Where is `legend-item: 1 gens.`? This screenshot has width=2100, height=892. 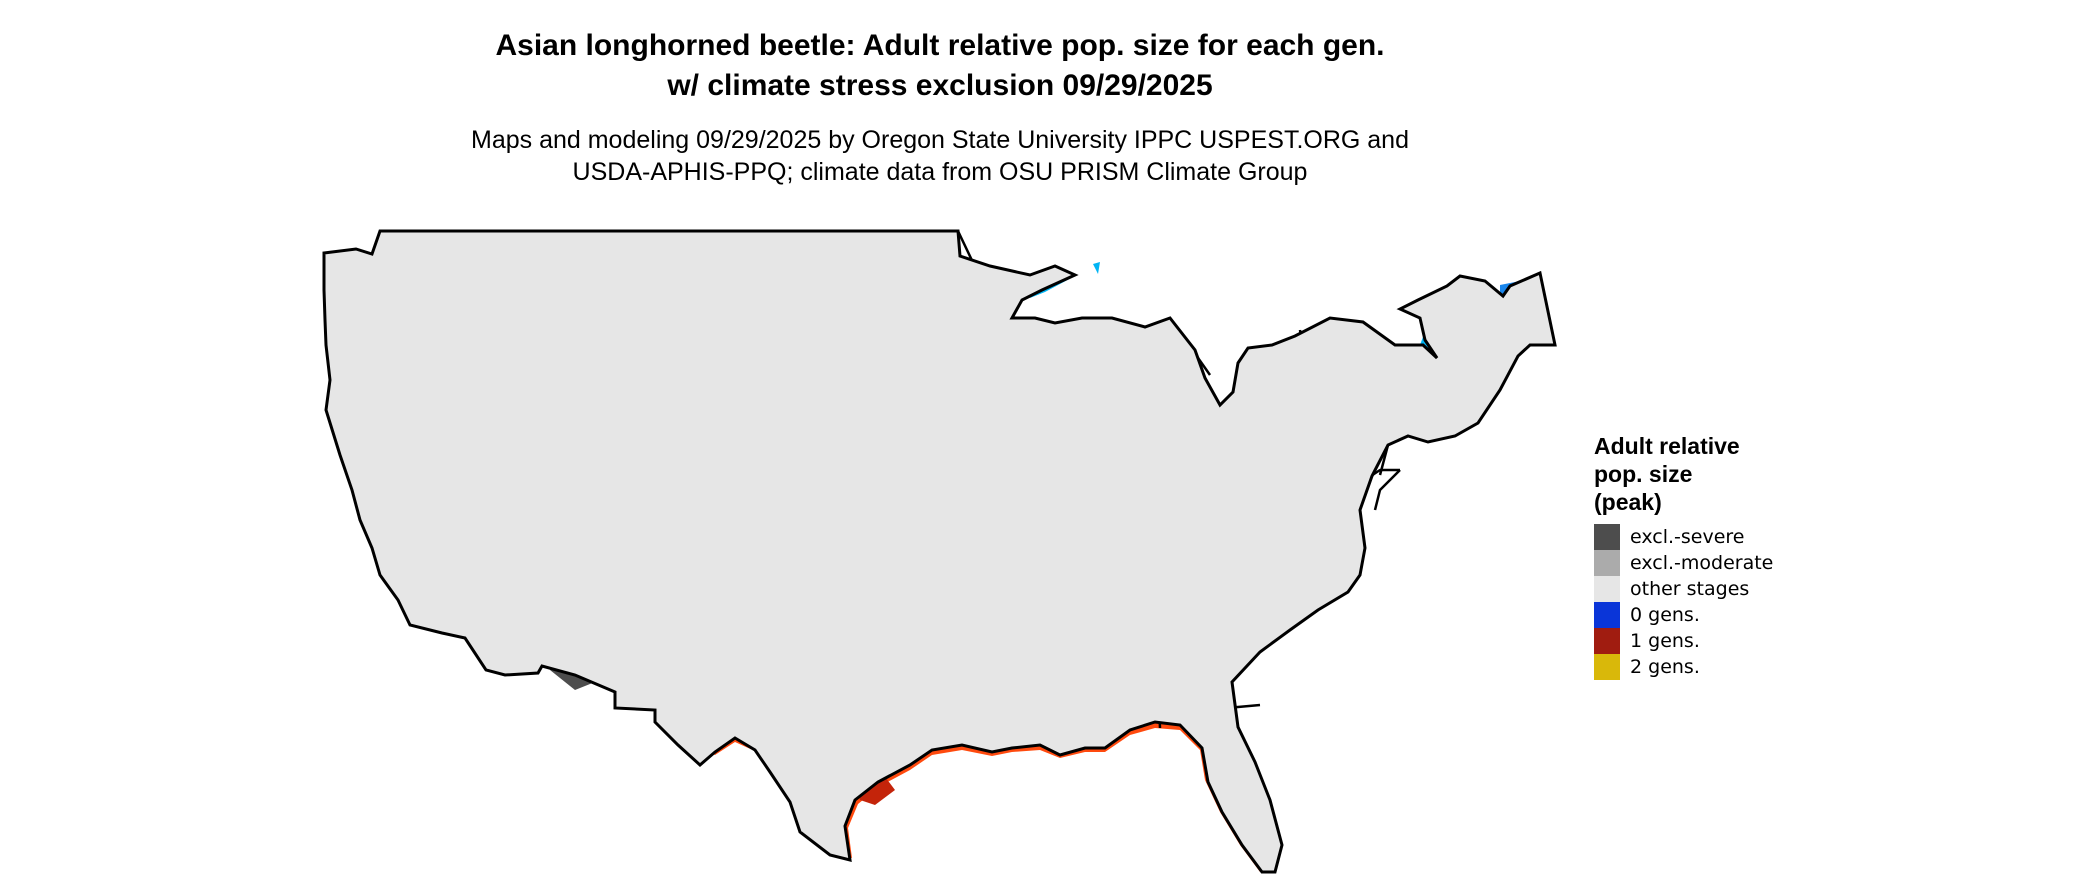 legend-item: 1 gens. is located at coordinates (1683, 641).